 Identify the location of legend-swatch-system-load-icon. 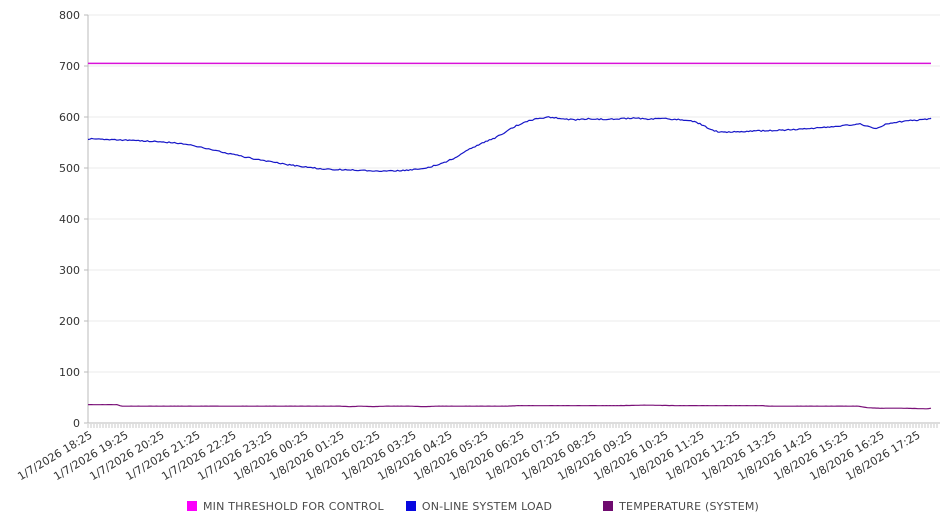
(410, 506).